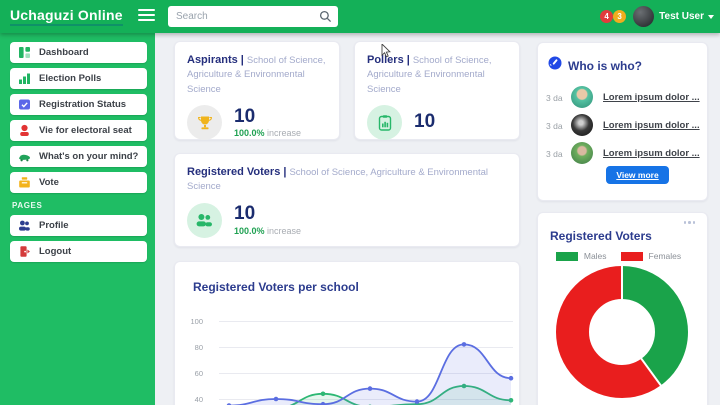  Describe the element at coordinates (89, 156) in the screenshot. I see `sidebar-item-label: What's on your mind?` at that location.